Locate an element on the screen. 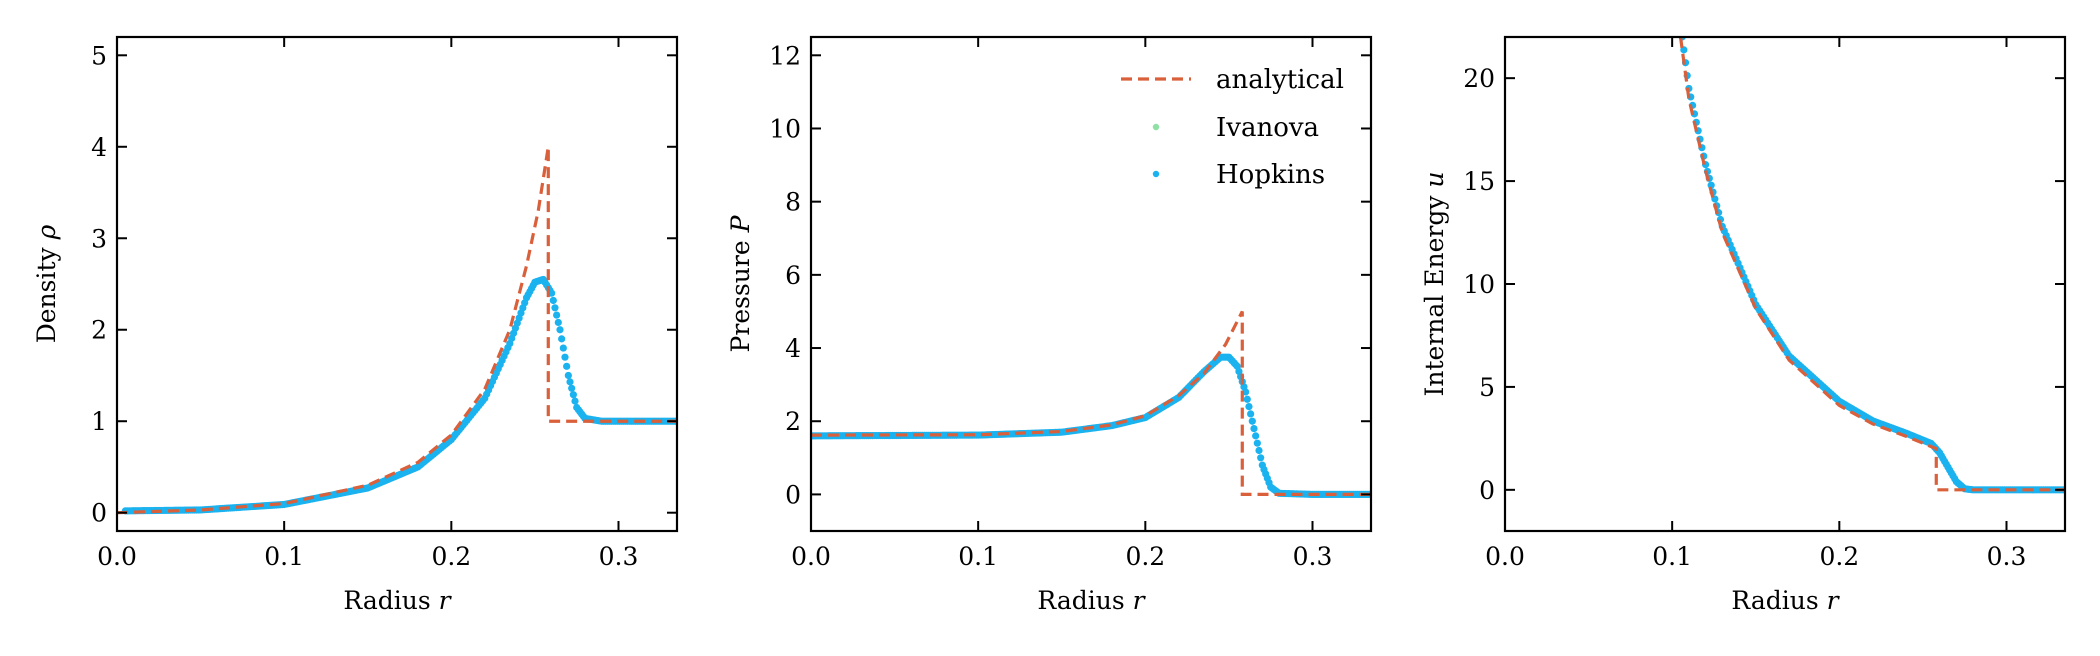  y-tick-label: 8 is located at coordinates (793, 202).